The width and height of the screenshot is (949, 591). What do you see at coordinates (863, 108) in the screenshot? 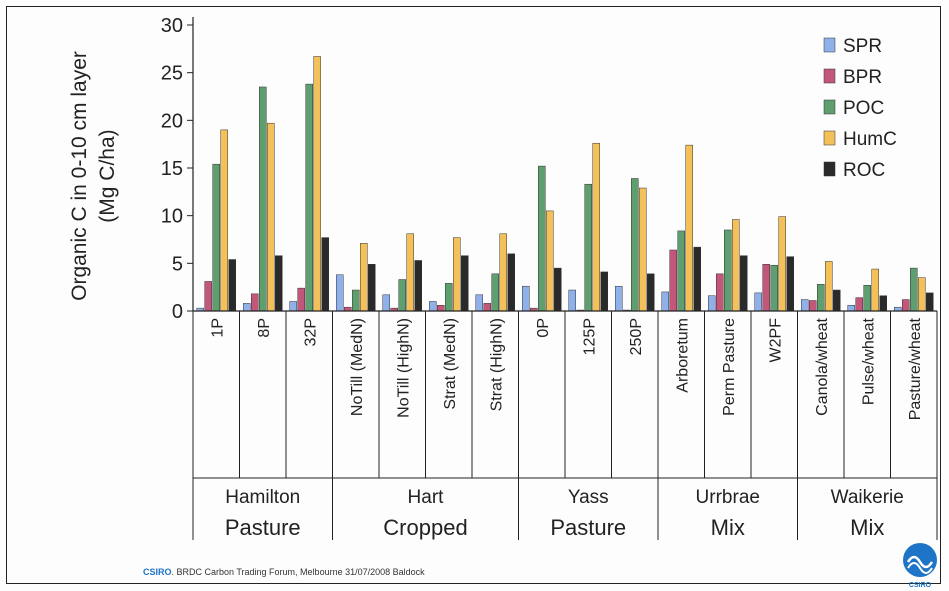
I see `legend-label: POC` at bounding box center [863, 108].